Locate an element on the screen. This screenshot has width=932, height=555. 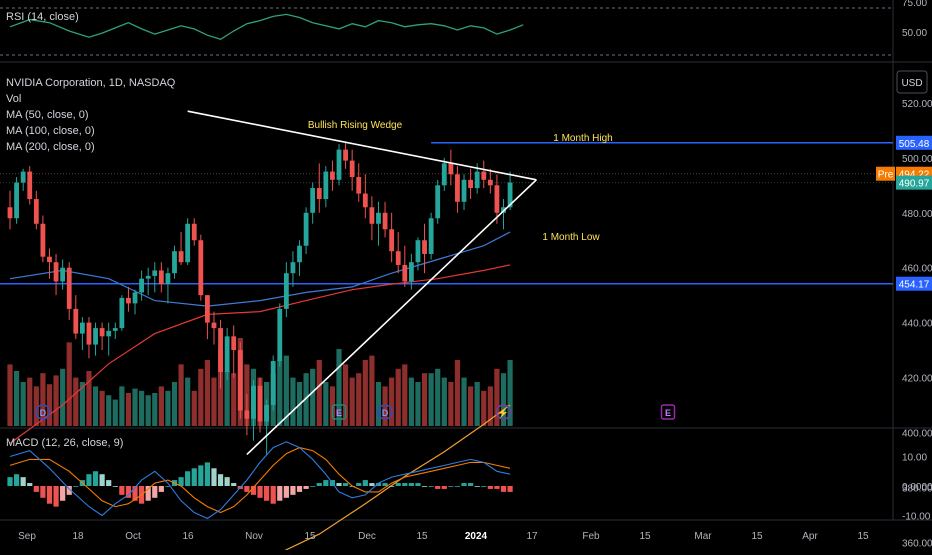
price-badge-label: 454.17 is located at coordinates (914, 285).